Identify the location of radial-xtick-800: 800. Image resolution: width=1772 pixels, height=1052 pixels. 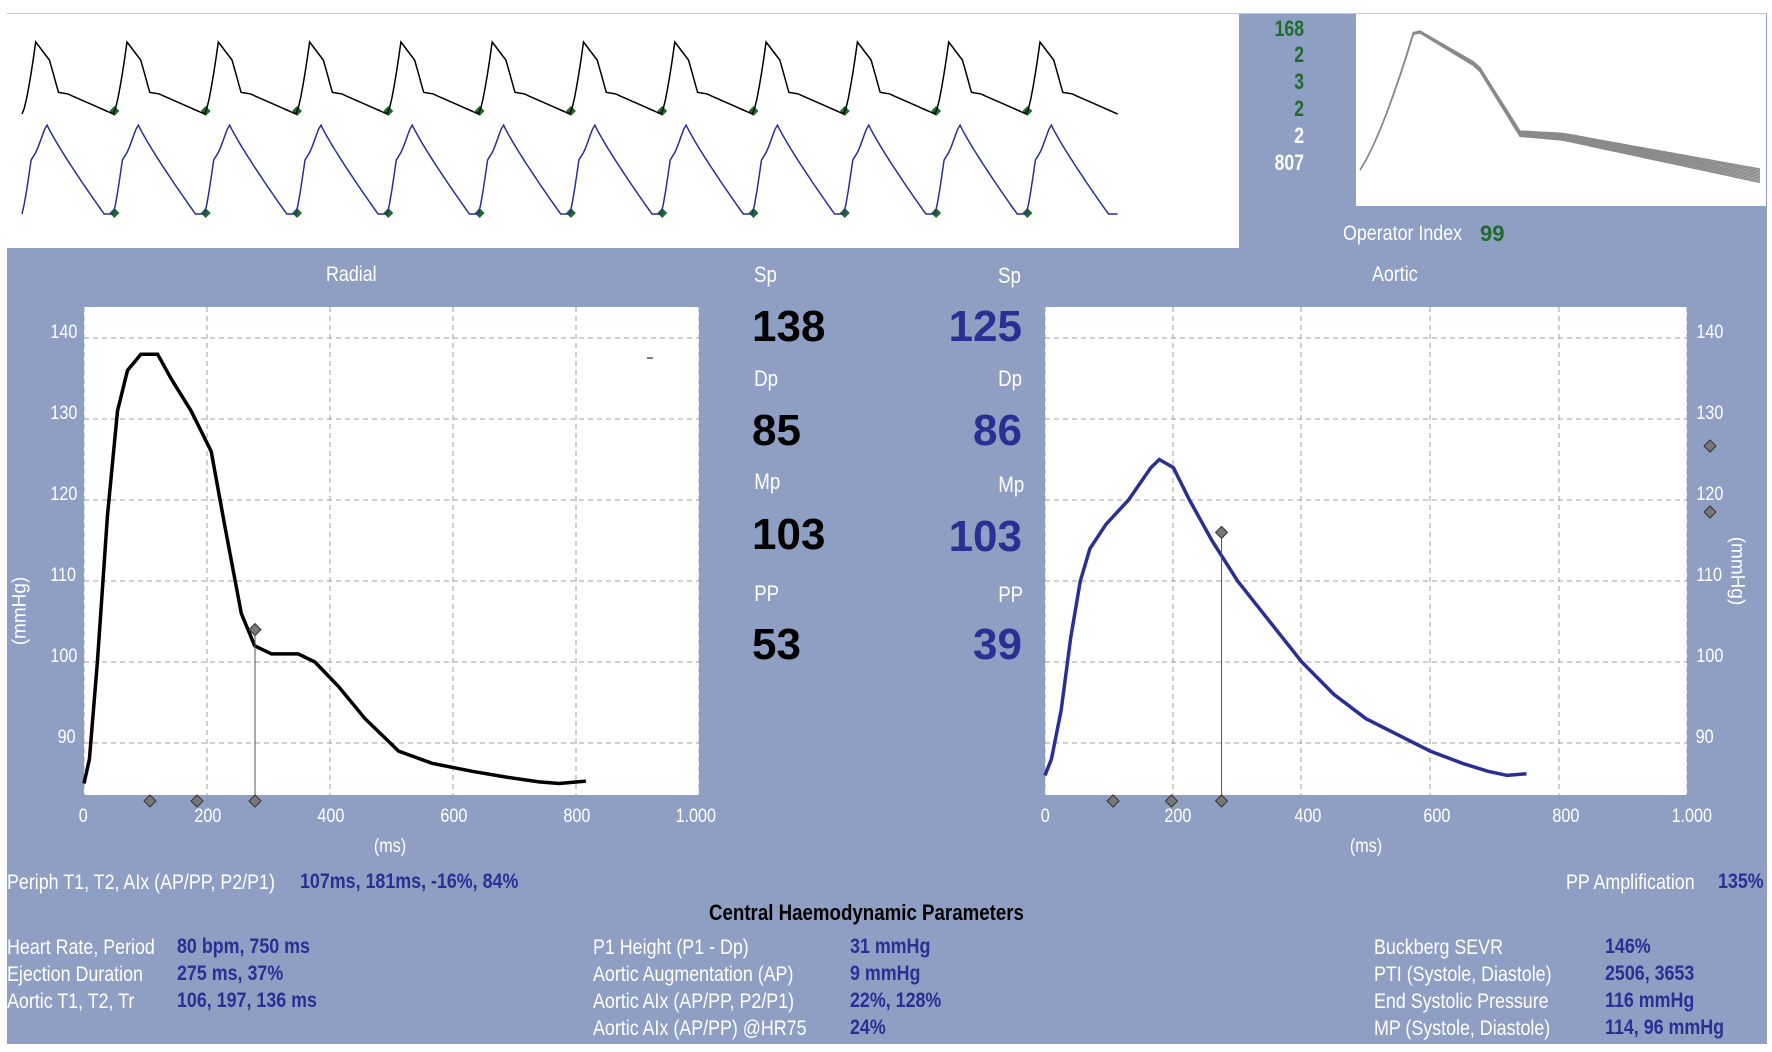
(577, 816).